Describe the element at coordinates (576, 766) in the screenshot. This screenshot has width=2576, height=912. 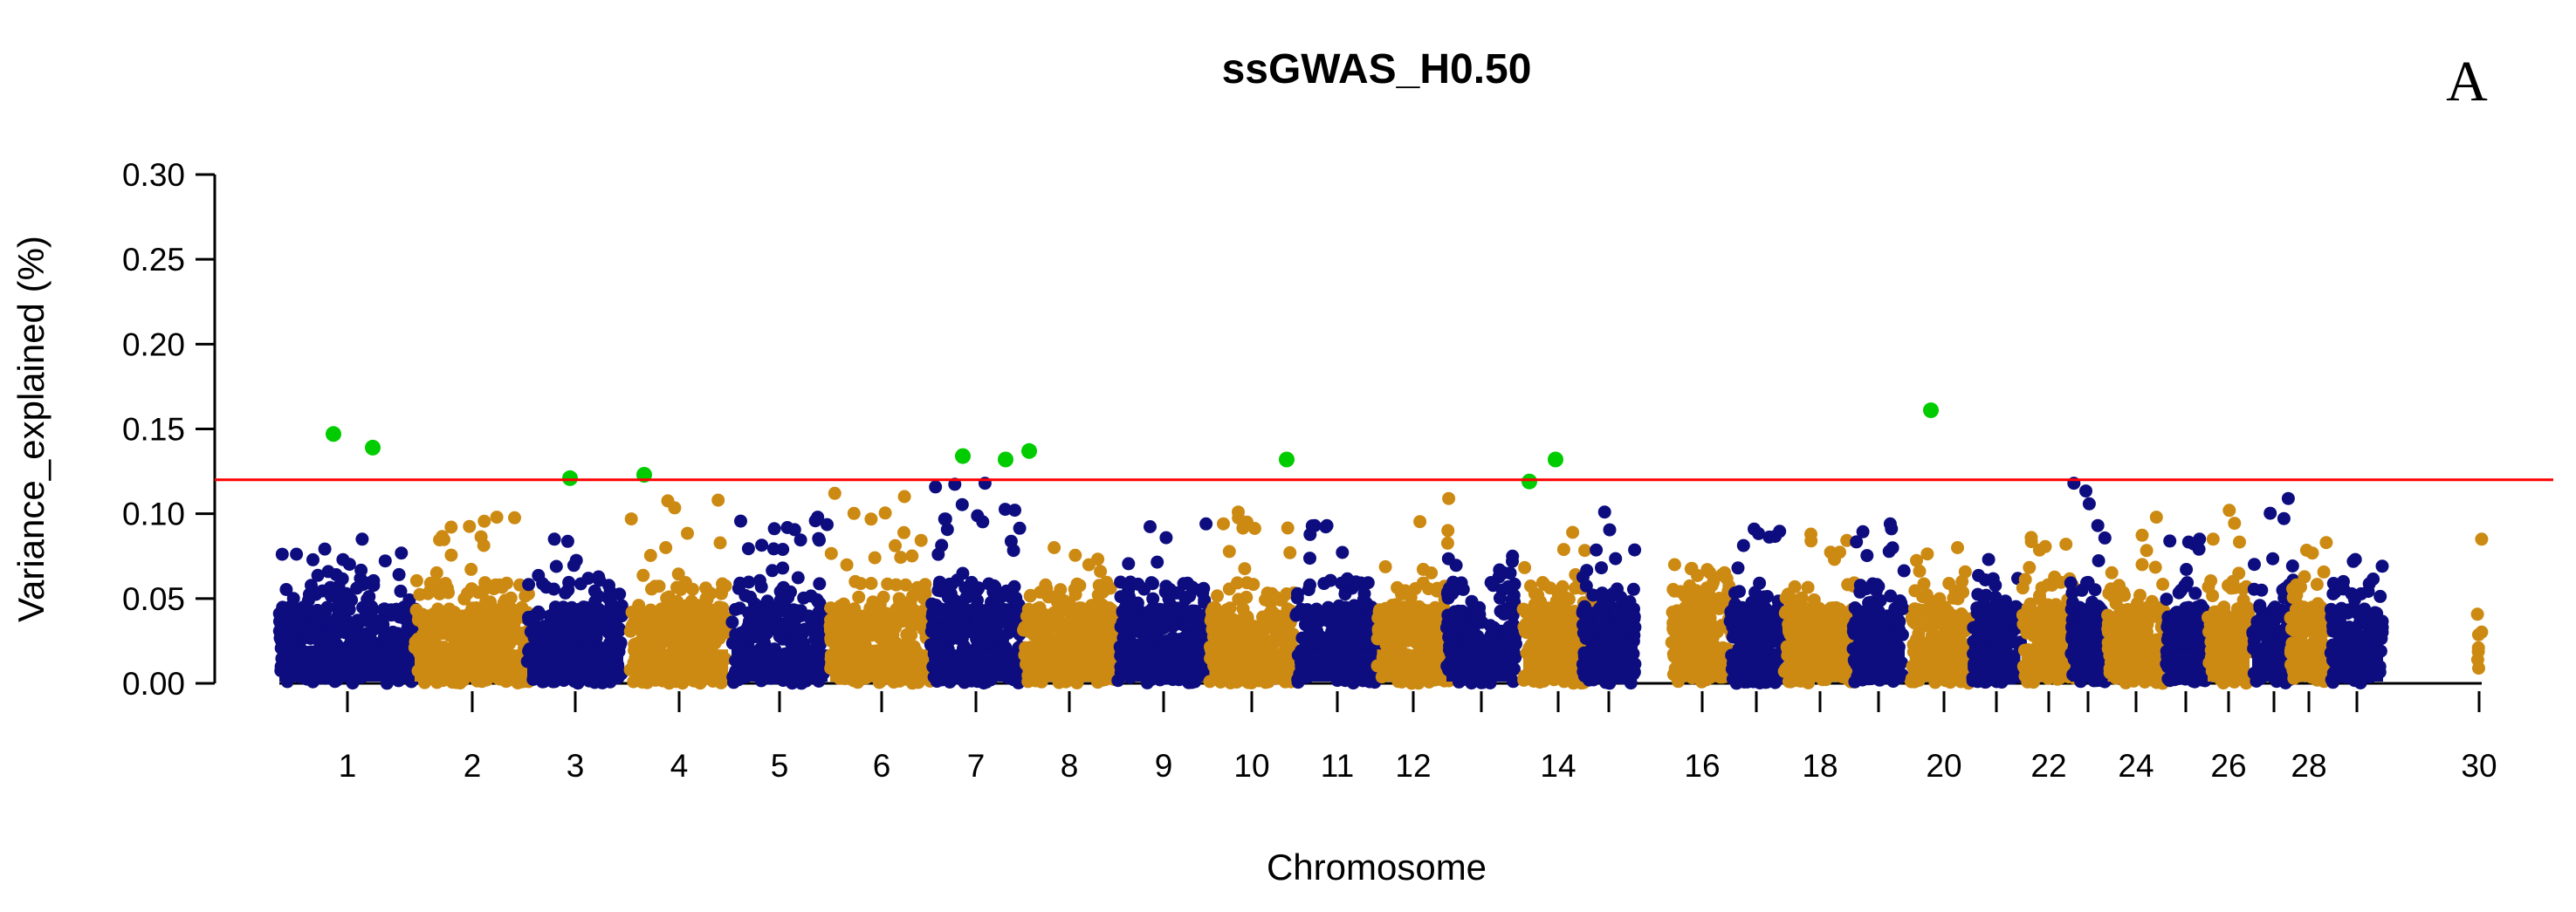
I see `x-tick-label: 3` at that location.